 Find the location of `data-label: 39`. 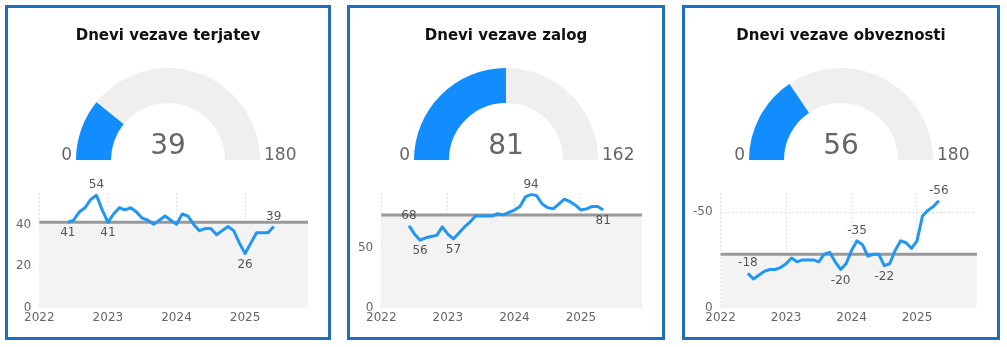

data-label: 39 is located at coordinates (274, 215).